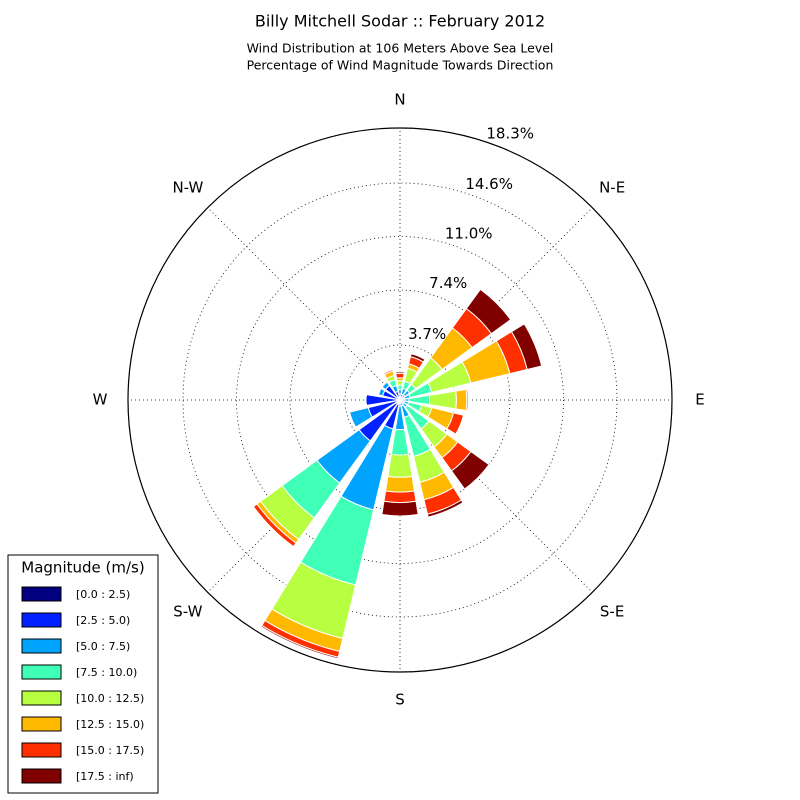 Image resolution: width=800 pixels, height=800 pixels. What do you see at coordinates (448, 283) in the screenshot?
I see `r-tick-label: 7.4%` at bounding box center [448, 283].